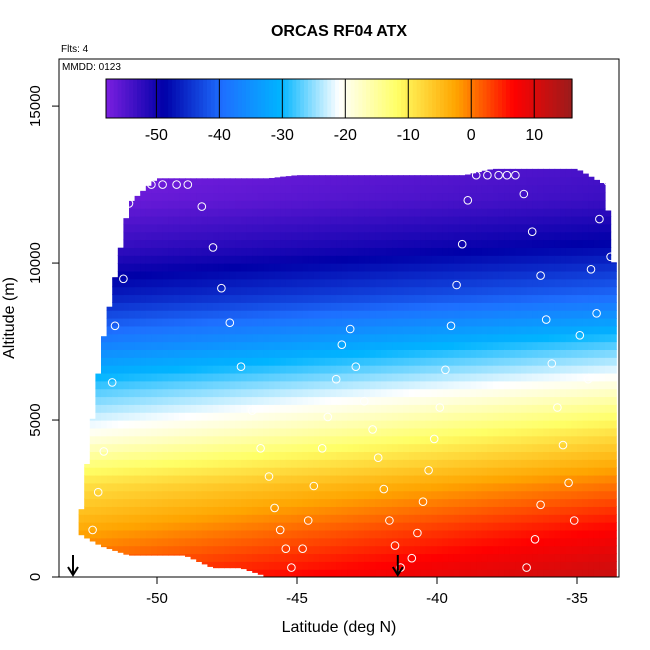  I want to click on flight-arrows, so click(235, 566).